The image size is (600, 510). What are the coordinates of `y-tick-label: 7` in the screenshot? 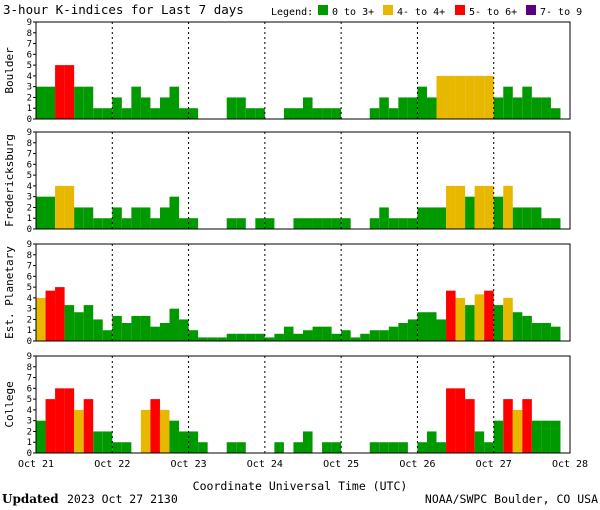 It's located at (29, 379).